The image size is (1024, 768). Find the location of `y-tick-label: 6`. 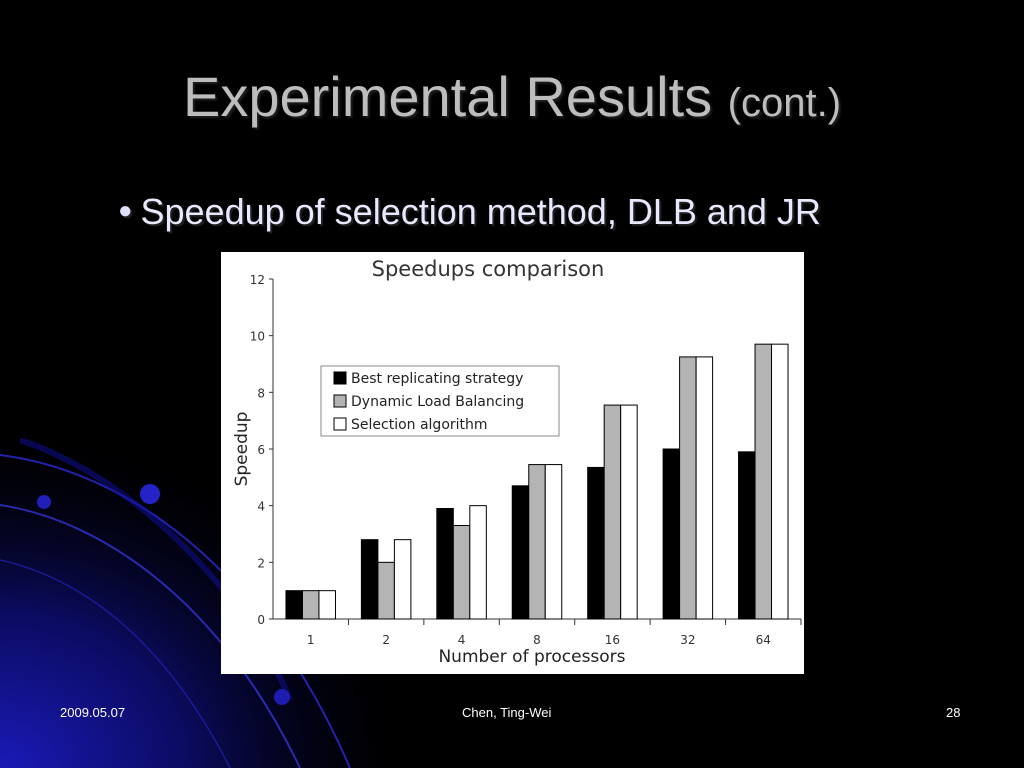

y-tick-label: 6 is located at coordinates (261, 450).